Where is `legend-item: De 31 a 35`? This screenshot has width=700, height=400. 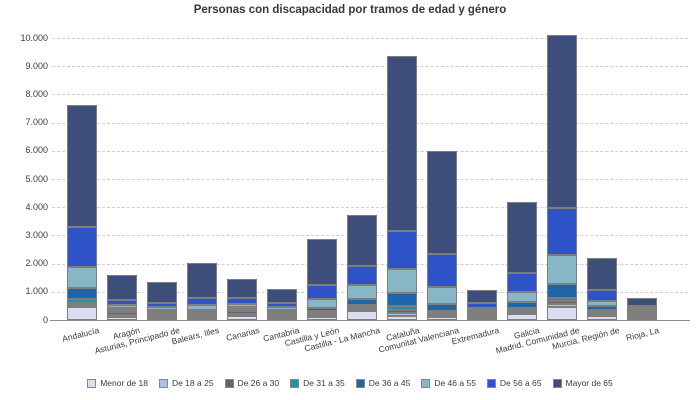 legend-item: De 31 a 35 is located at coordinates (317, 383).